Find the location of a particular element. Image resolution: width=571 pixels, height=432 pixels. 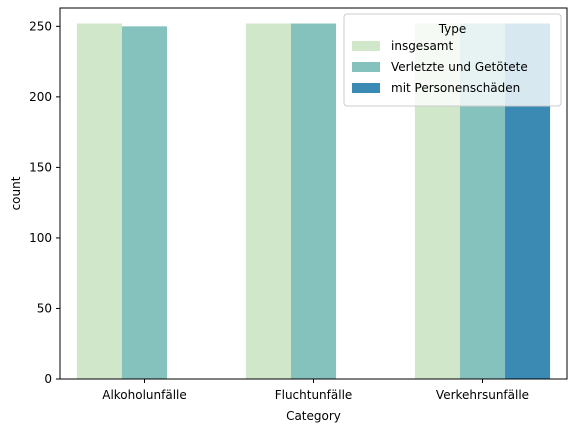

legend-label-2: mit Personenschäden is located at coordinates (455, 88).